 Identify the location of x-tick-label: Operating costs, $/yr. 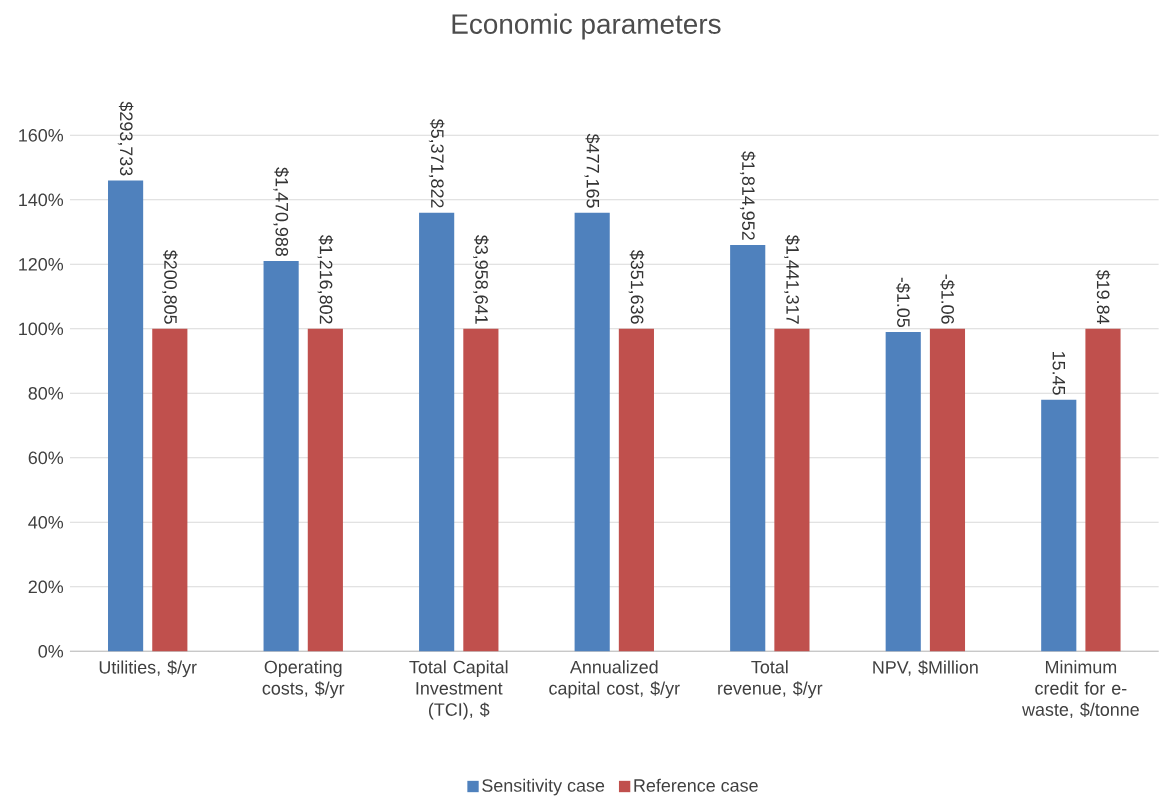
(303, 679).